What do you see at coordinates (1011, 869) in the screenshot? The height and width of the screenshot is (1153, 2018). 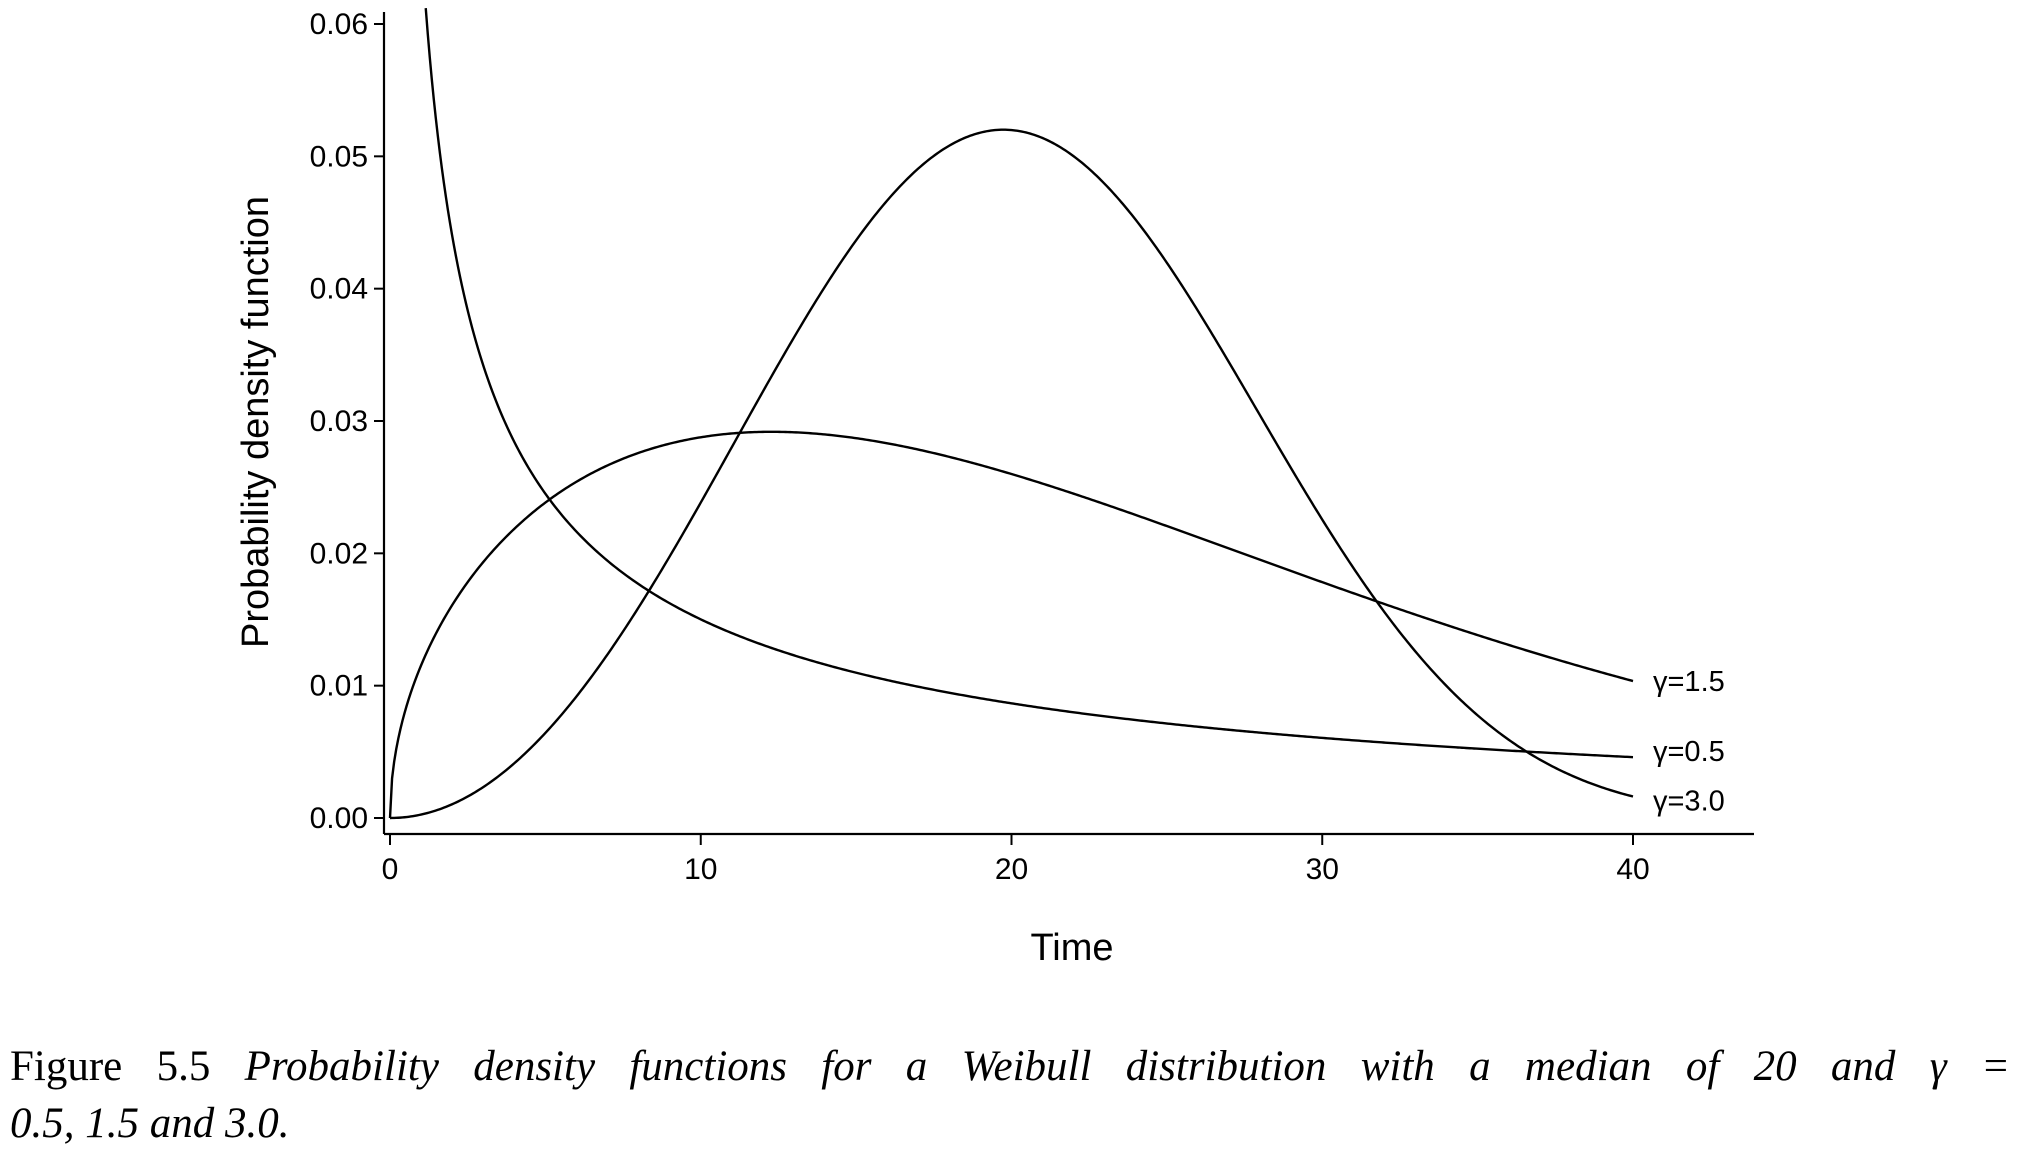 I see `x-tick-label: 20` at bounding box center [1011, 869].